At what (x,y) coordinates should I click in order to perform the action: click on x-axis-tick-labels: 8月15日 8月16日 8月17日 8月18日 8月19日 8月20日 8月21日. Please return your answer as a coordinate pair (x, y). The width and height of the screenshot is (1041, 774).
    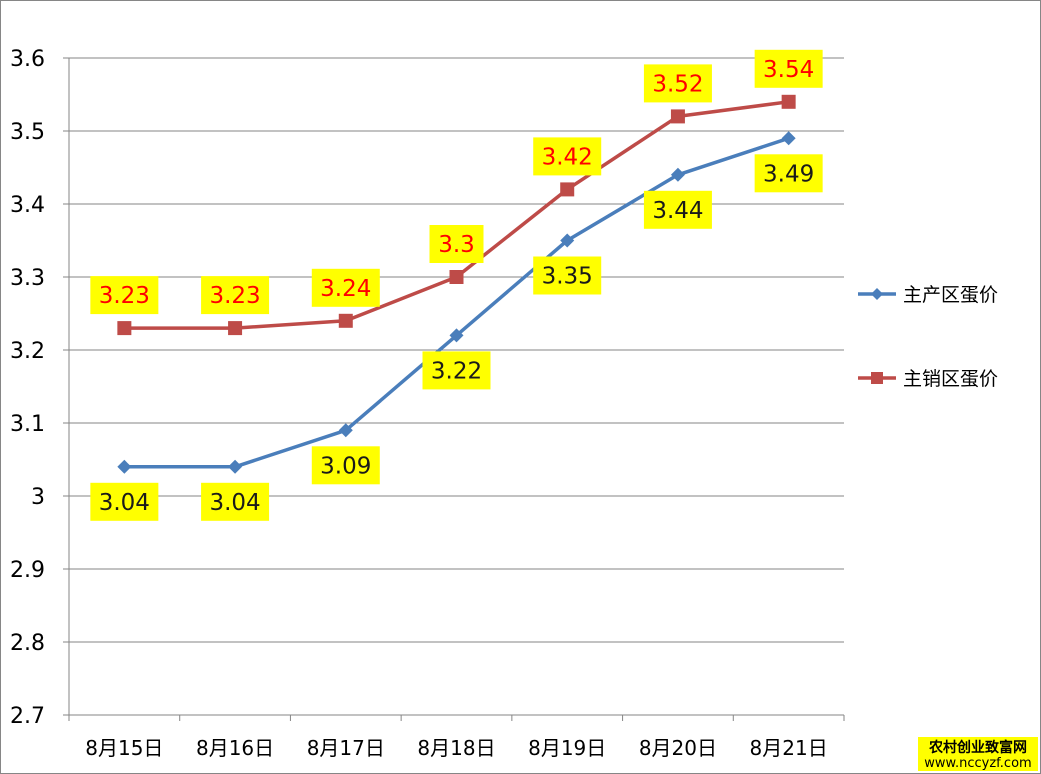
    Looking at the image, I should click on (456, 748).